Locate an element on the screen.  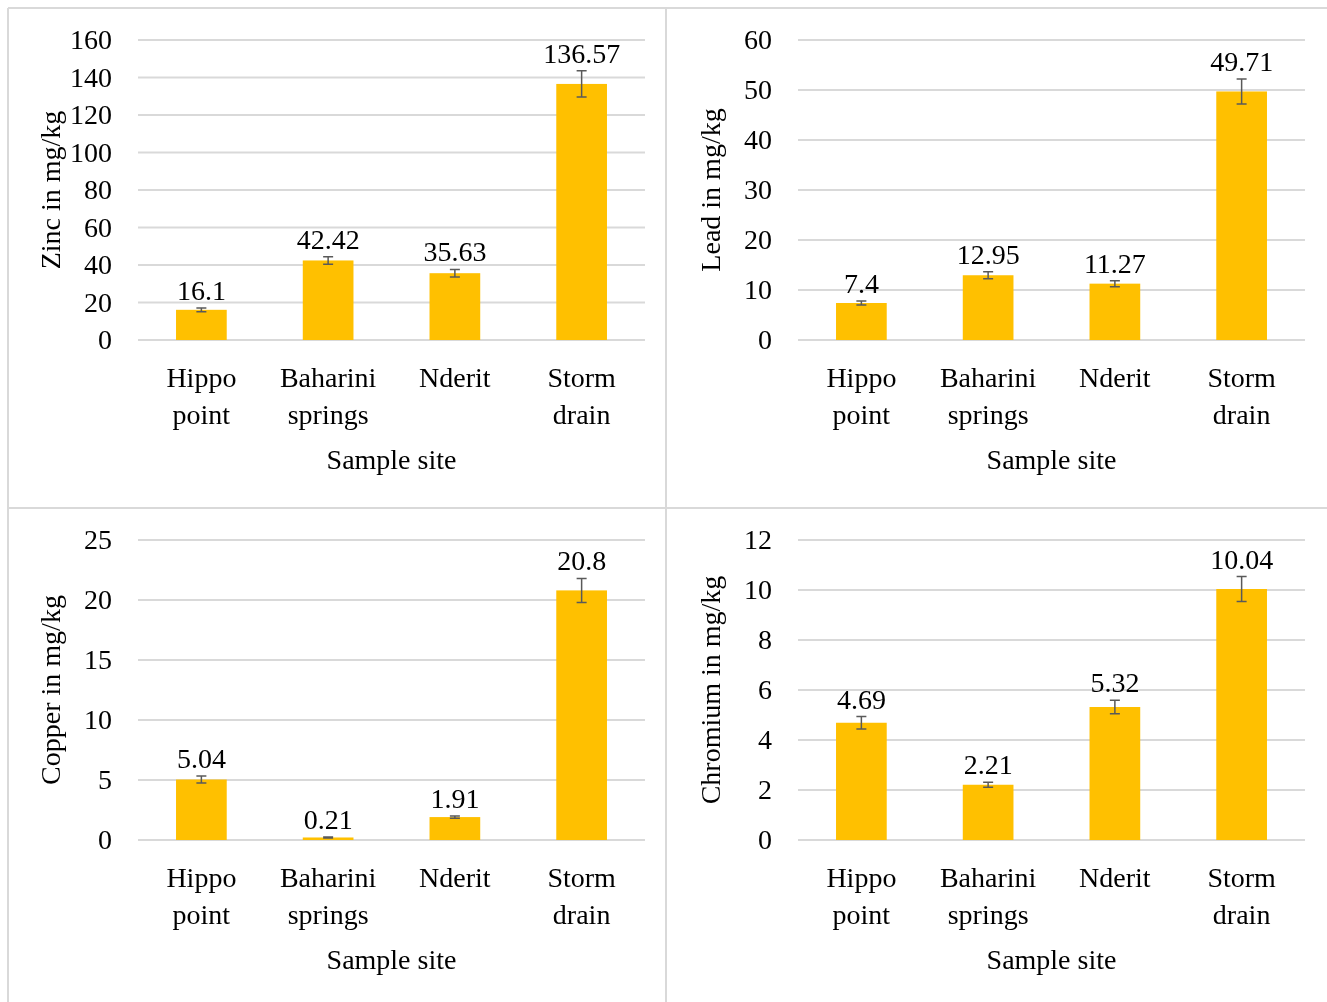
data-label: 10.04 is located at coordinates (1242, 559).